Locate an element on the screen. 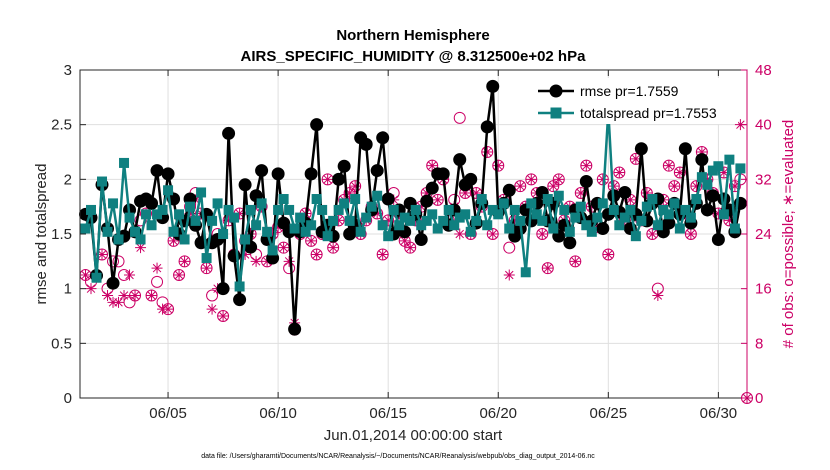 Image resolution: width=830 pixels, height=470 pixels. y-tick-label: 2.5 is located at coordinates (61, 125).